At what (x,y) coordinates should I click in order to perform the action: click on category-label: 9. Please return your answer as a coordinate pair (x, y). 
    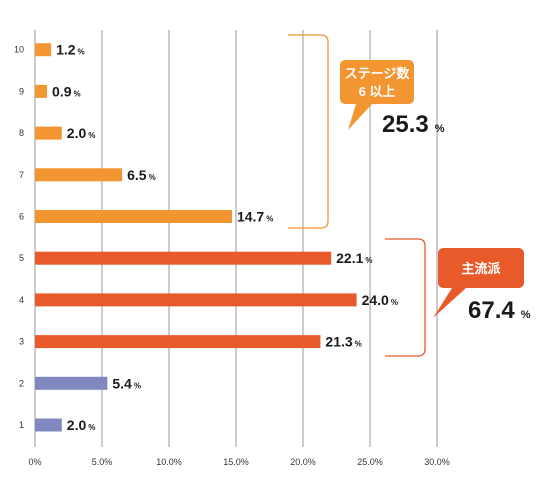
    Looking at the image, I should click on (21, 91).